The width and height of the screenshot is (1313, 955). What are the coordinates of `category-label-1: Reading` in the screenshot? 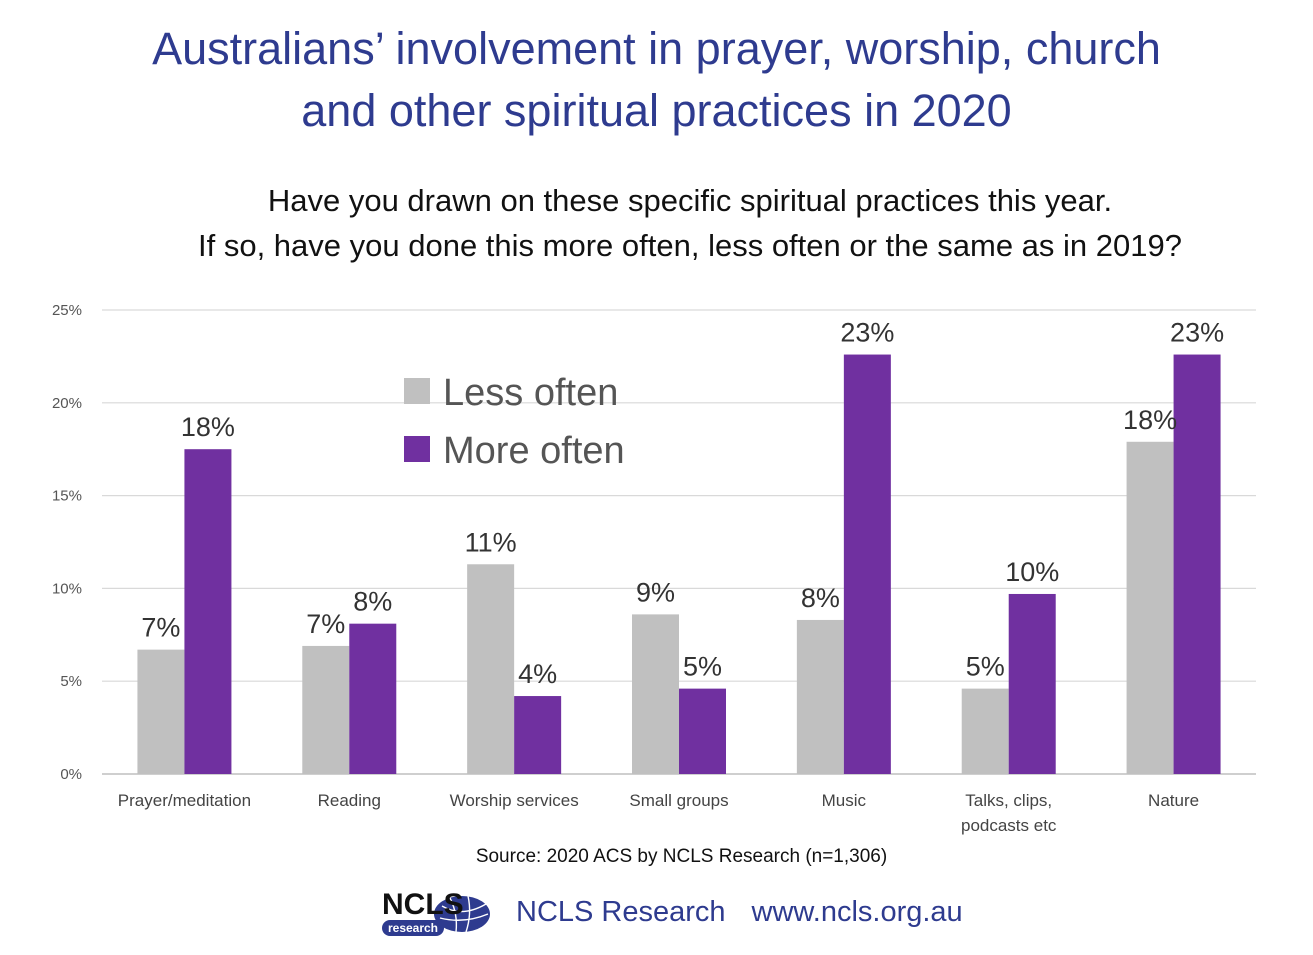 It's located at (349, 800).